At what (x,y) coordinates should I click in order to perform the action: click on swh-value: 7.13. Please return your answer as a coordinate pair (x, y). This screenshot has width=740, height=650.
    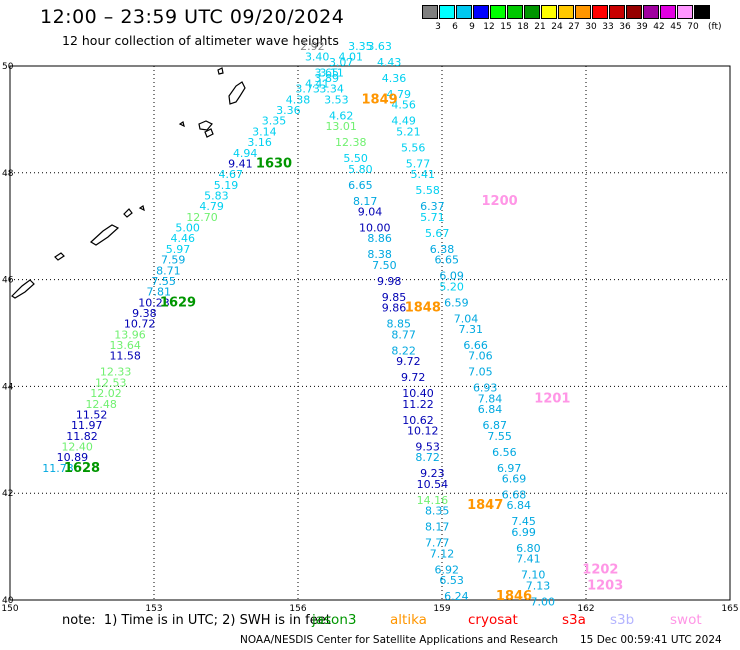
    Looking at the image, I should click on (538, 585).